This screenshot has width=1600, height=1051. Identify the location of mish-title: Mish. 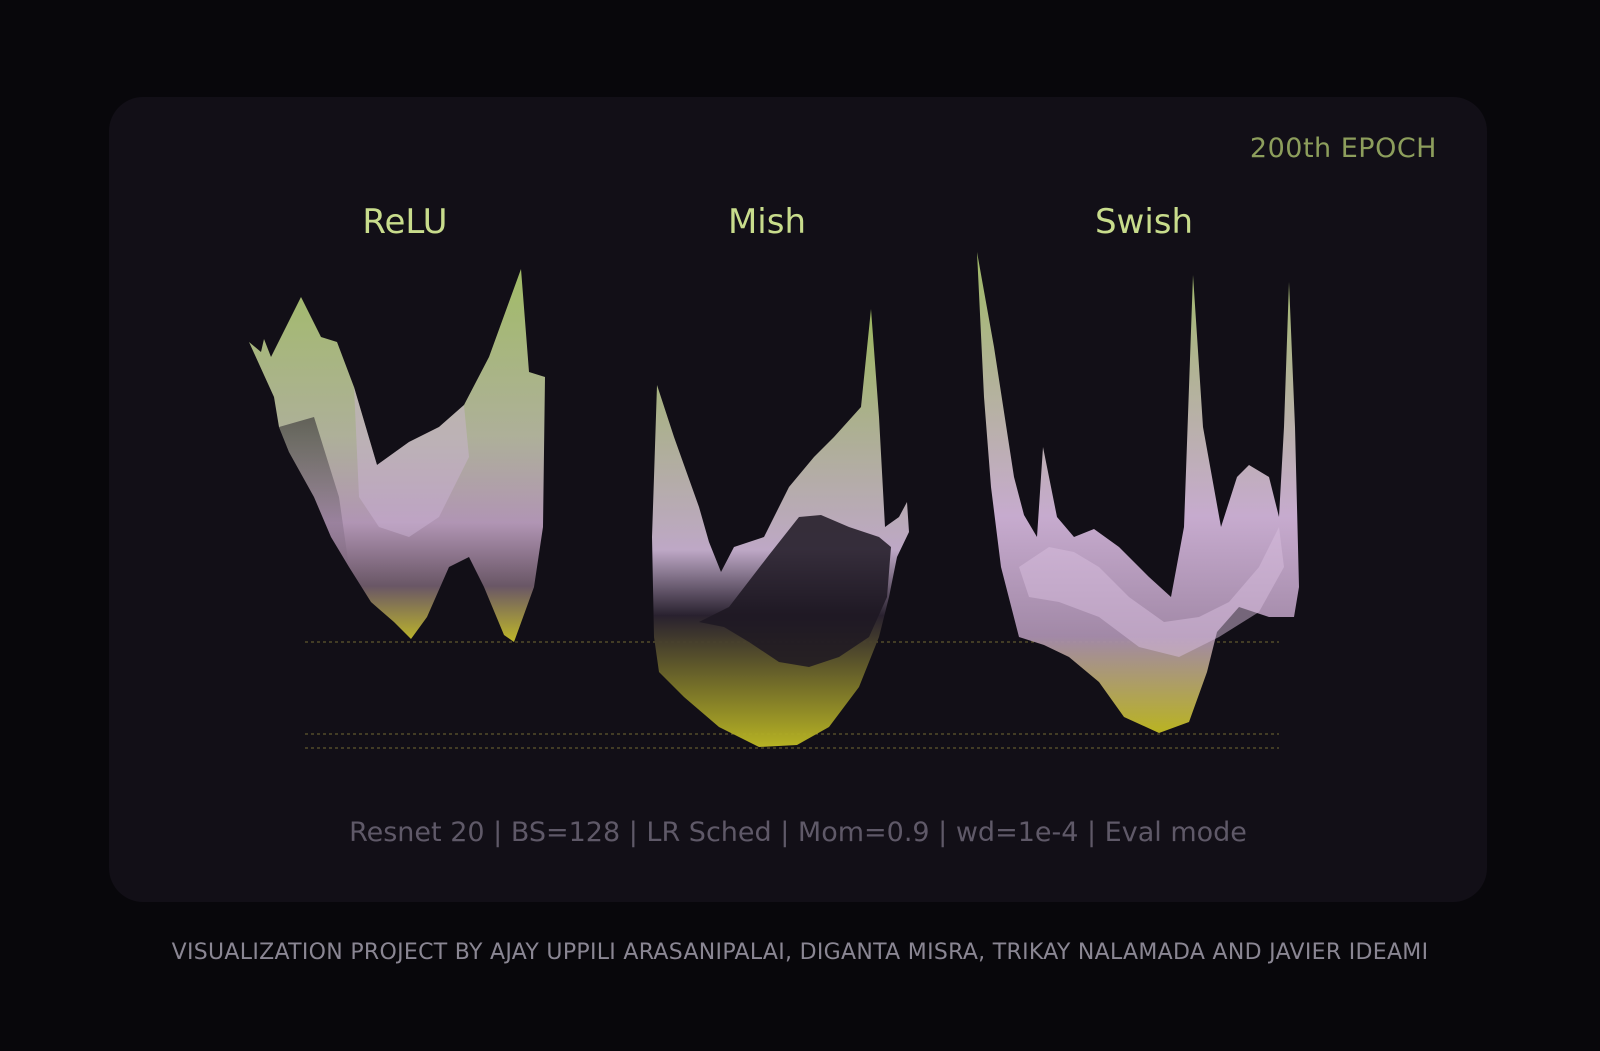
(767, 222).